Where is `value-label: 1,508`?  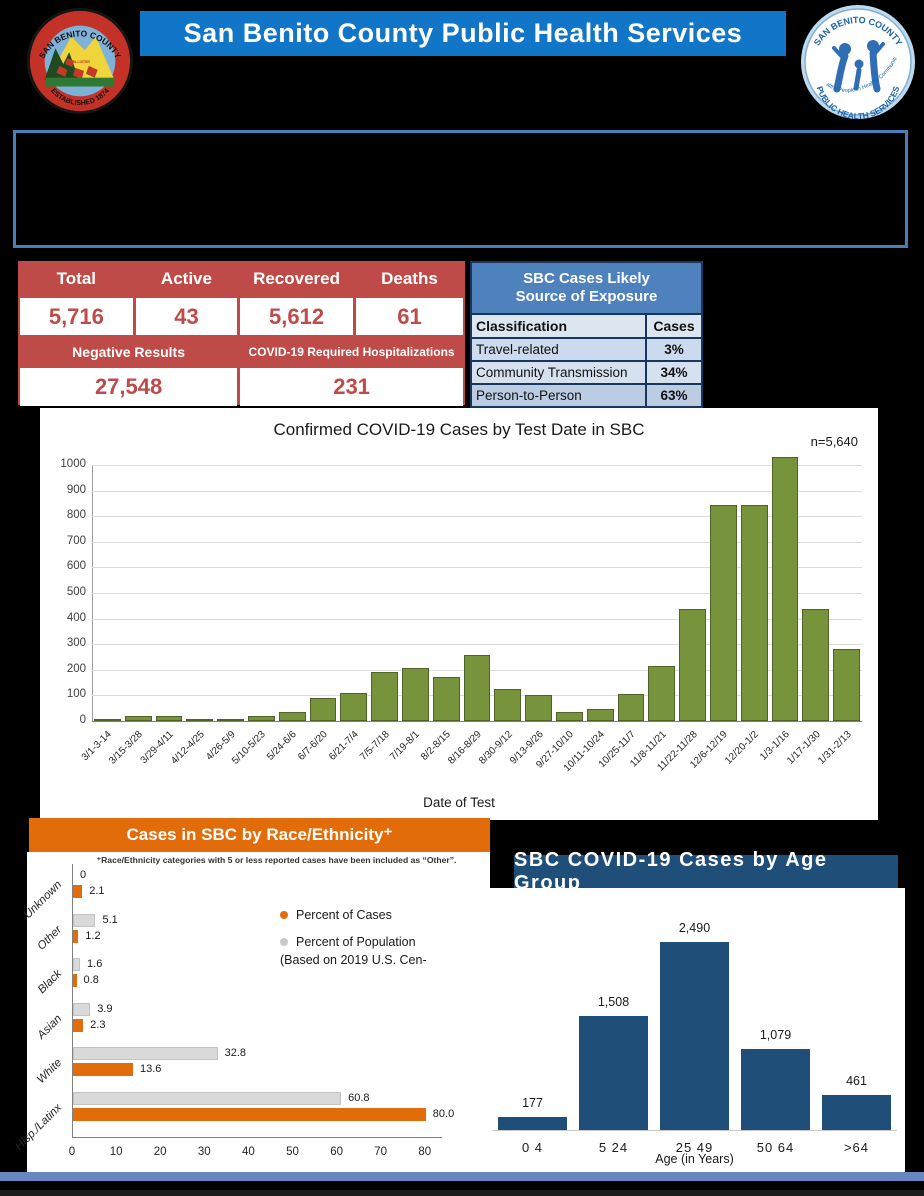 value-label: 1,508 is located at coordinates (613, 1002).